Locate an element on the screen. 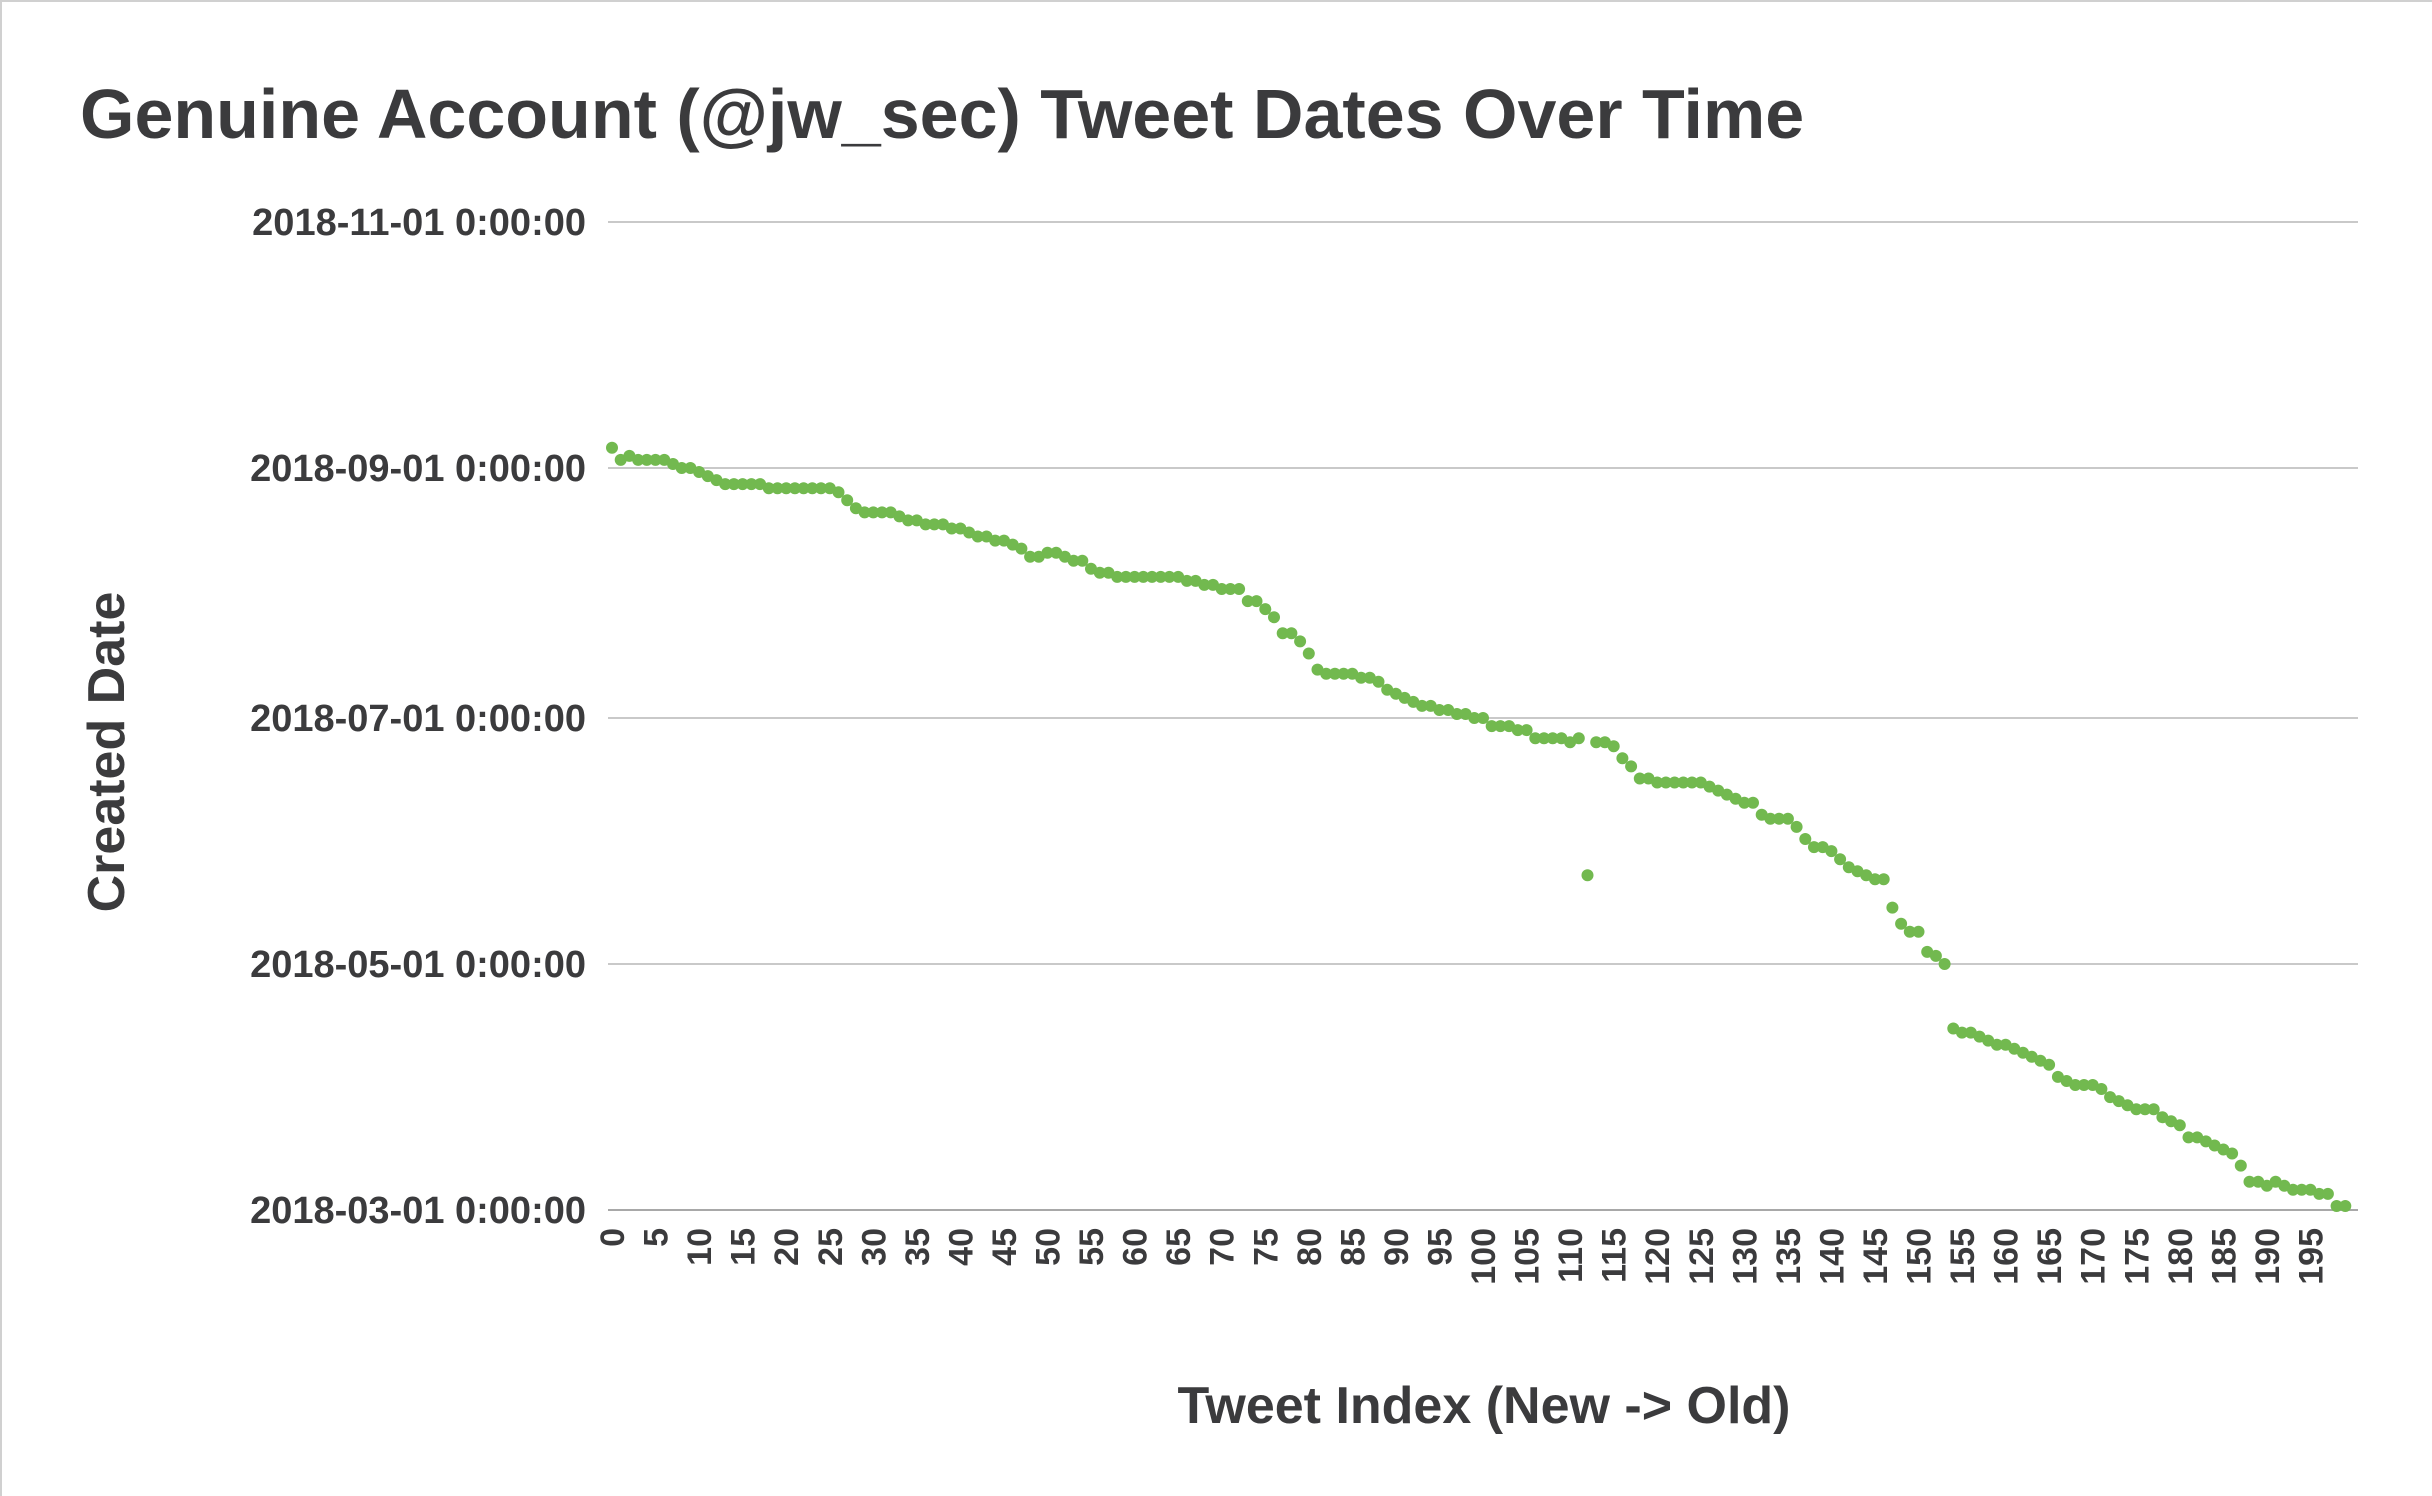 This screenshot has height=1496, width=2432. x-tick-label: 175 is located at coordinates (2137, 1256).